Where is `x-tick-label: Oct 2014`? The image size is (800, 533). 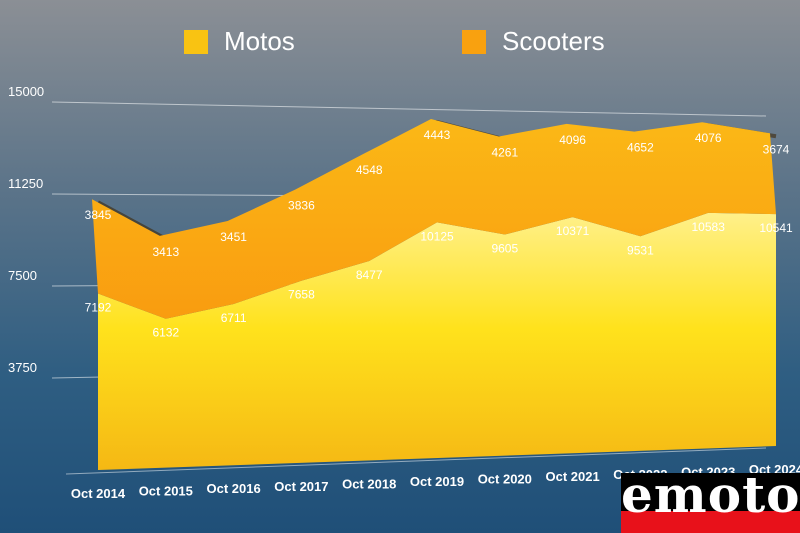 x-tick-label: Oct 2014 is located at coordinates (98, 493).